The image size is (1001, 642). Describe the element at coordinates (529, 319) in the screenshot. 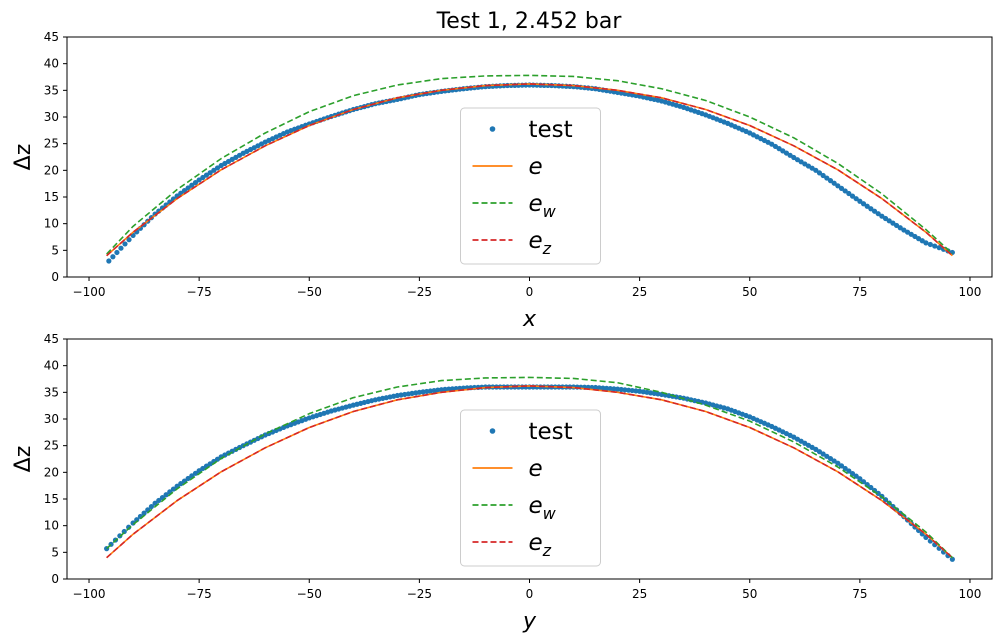

I see `x-axis-label: x` at that location.